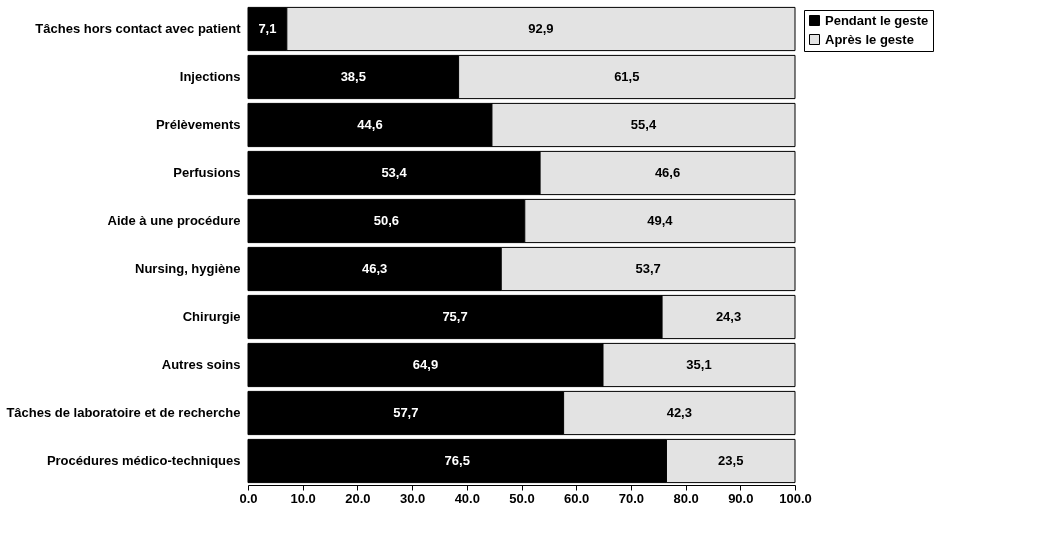 This screenshot has height=535, width=1062. Describe the element at coordinates (138, 28) in the screenshot. I see `y-tick-label: Tâches hors contact avec patient` at that location.